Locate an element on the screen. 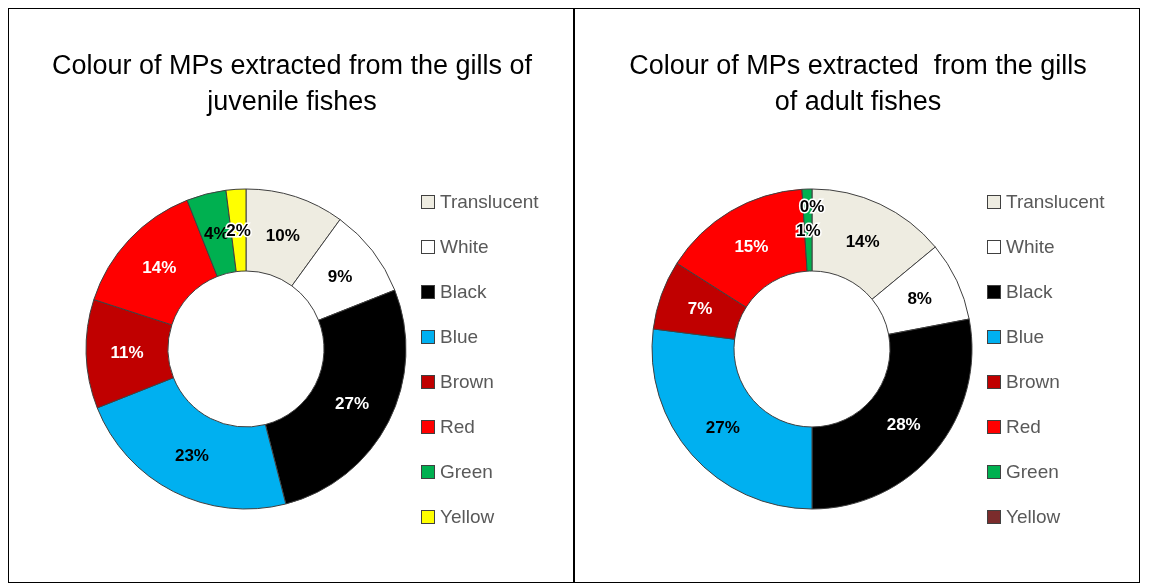 The width and height of the screenshot is (1150, 583). chart-title: Colour of MPs extracted from the gills of juvenile fishes is located at coordinates (292, 83).